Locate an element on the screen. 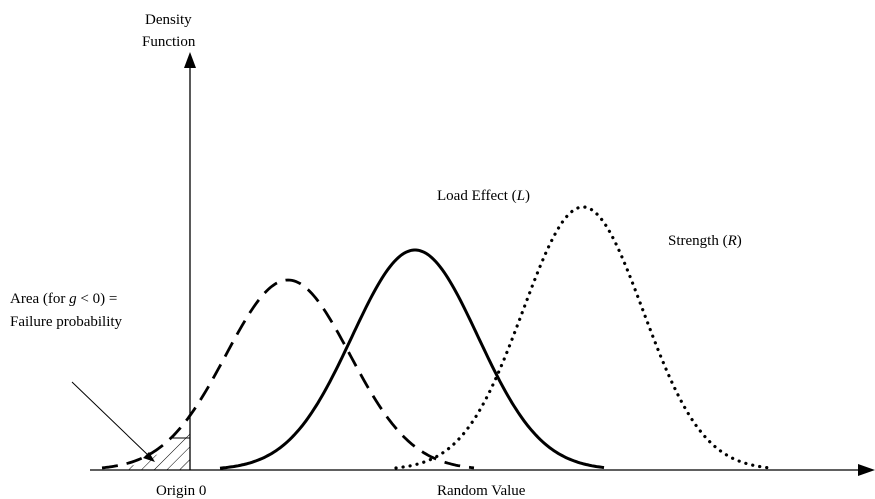  failure-region-hatch is located at coordinates (155, 451).